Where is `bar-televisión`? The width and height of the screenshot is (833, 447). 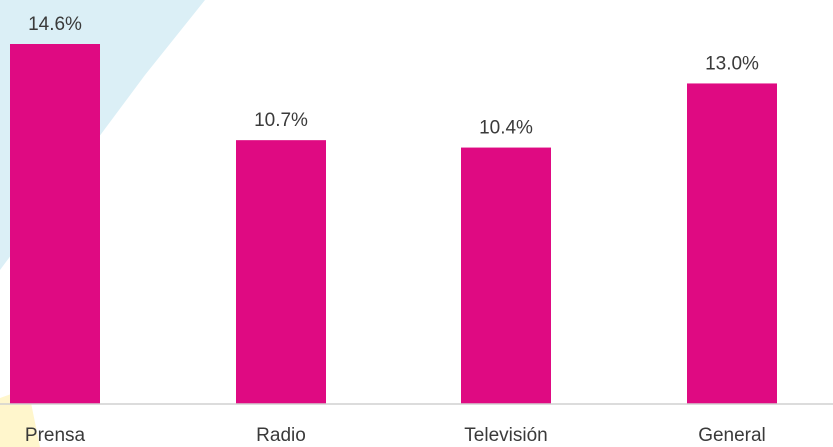
bar-televisión is located at coordinates (506, 275).